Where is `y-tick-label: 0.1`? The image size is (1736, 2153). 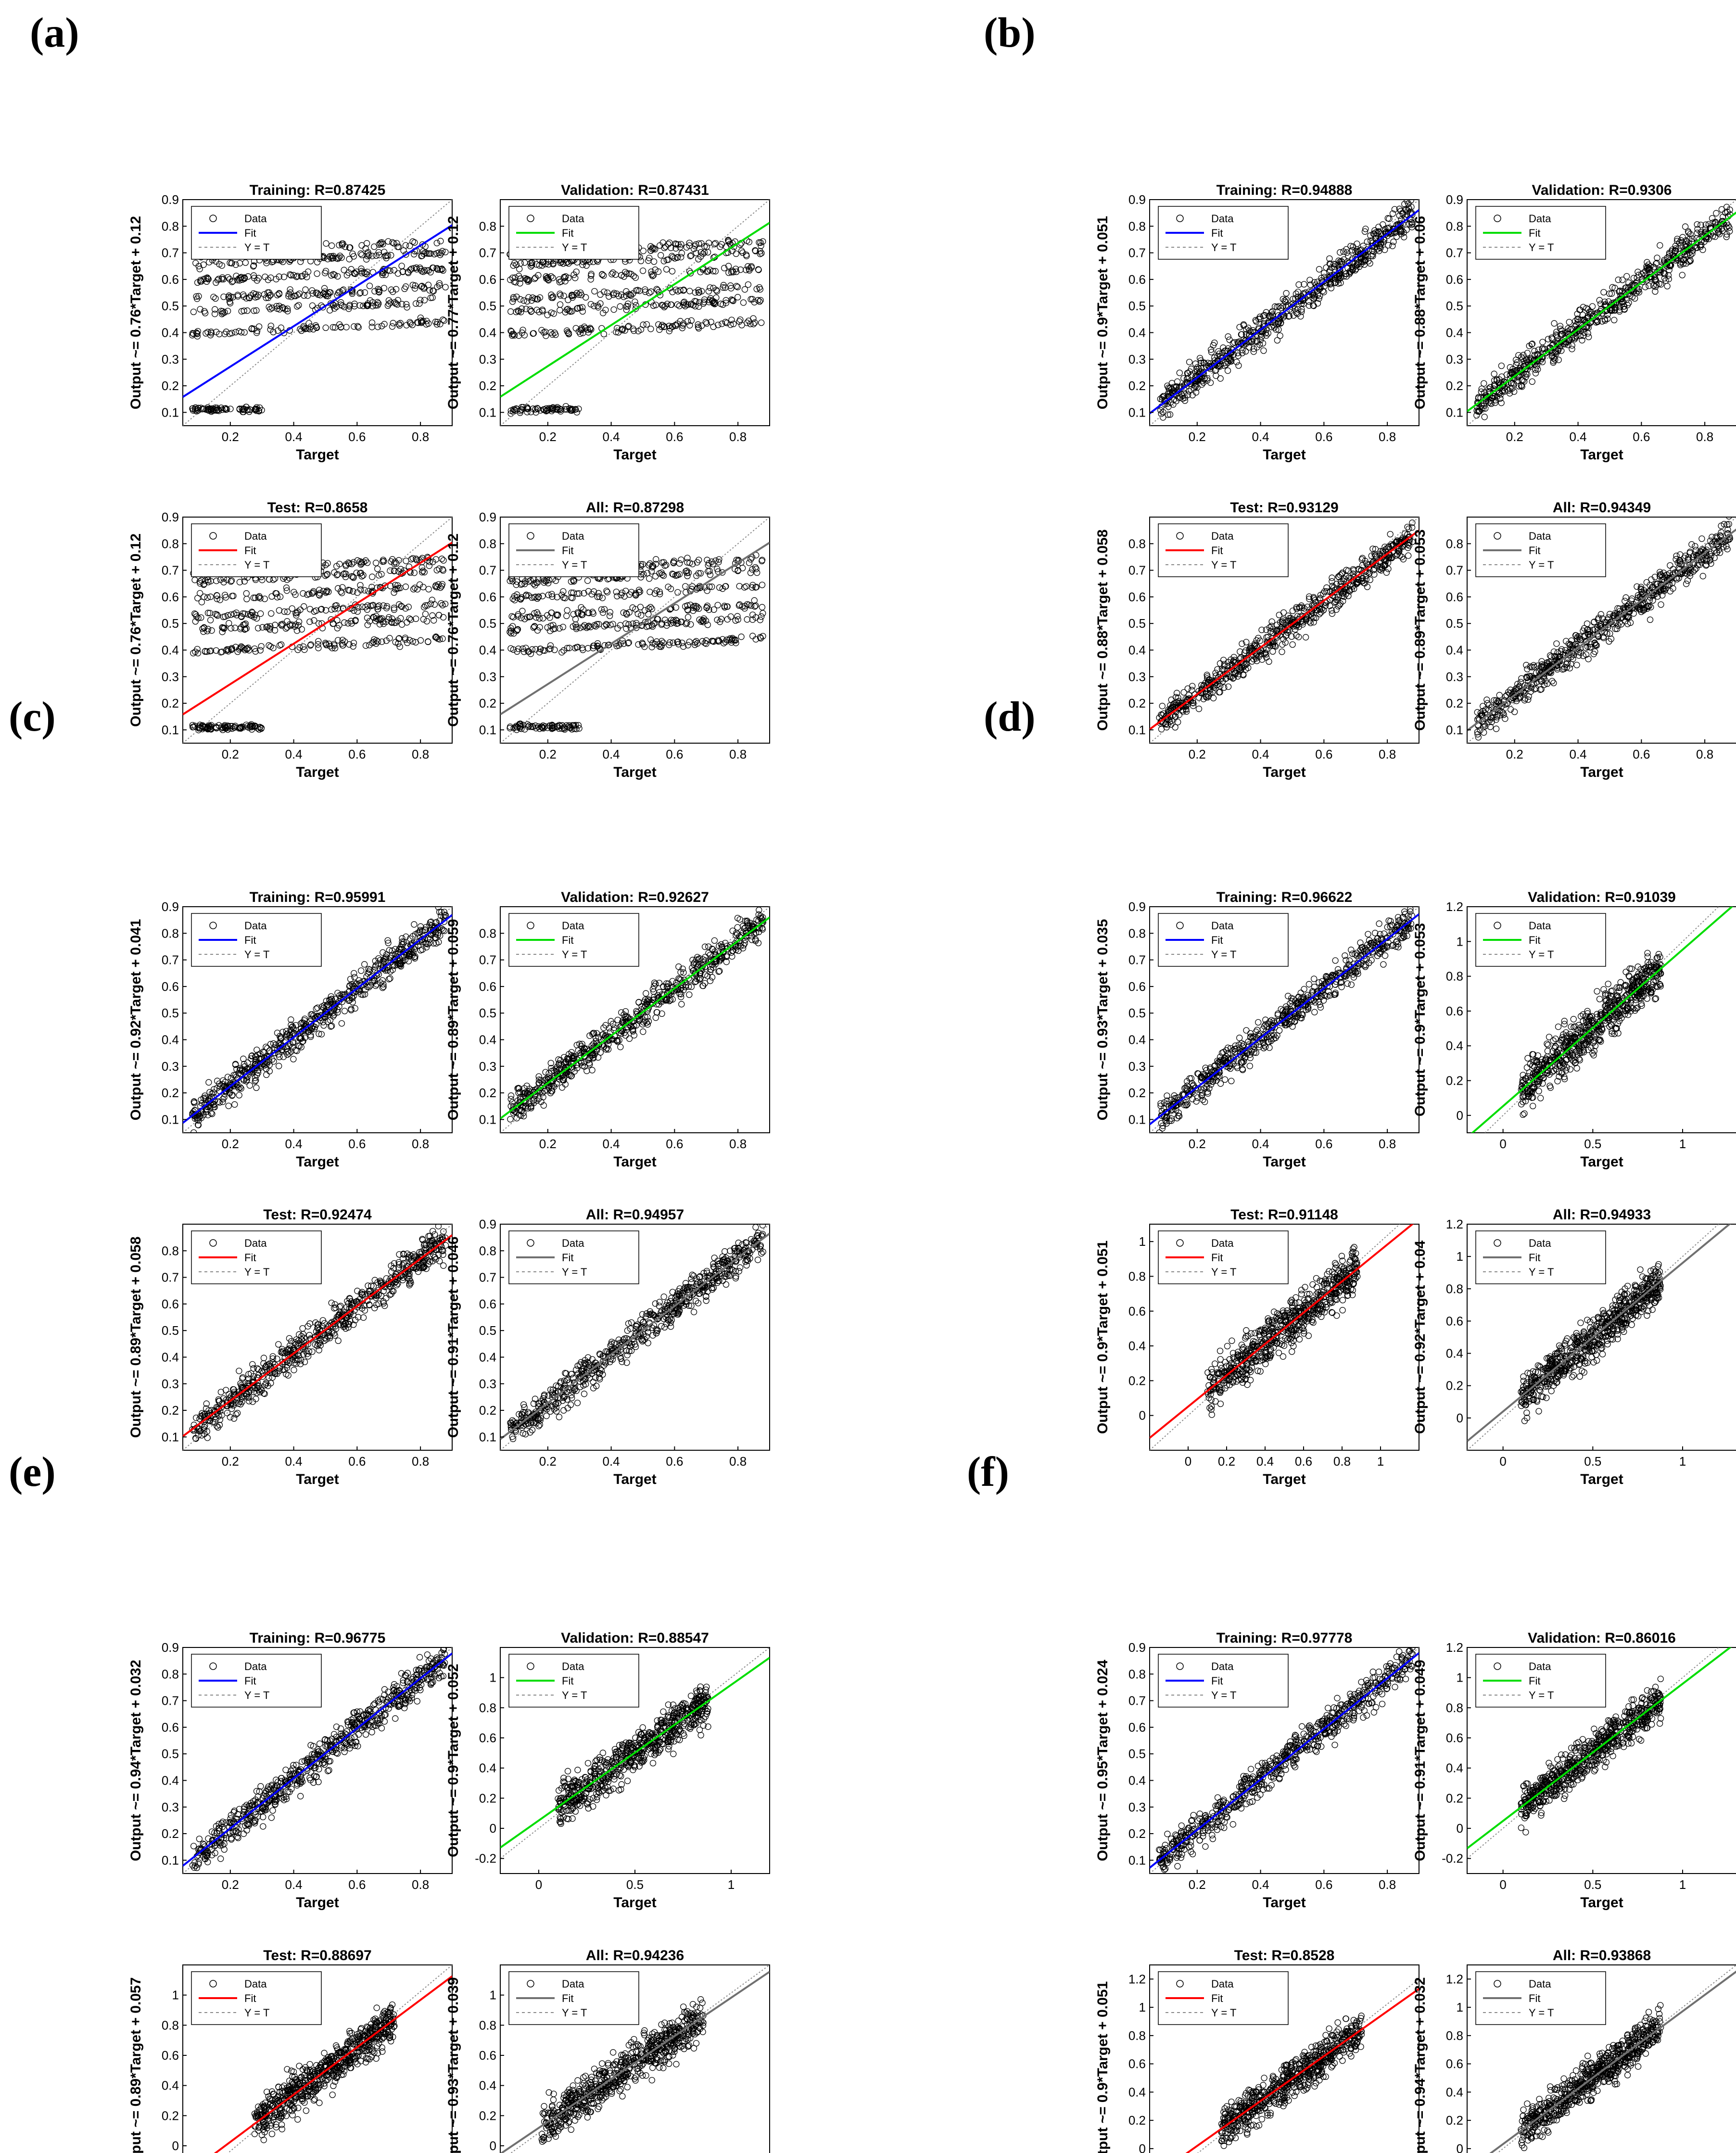 y-tick-label: 0.1 is located at coordinates (171, 412).